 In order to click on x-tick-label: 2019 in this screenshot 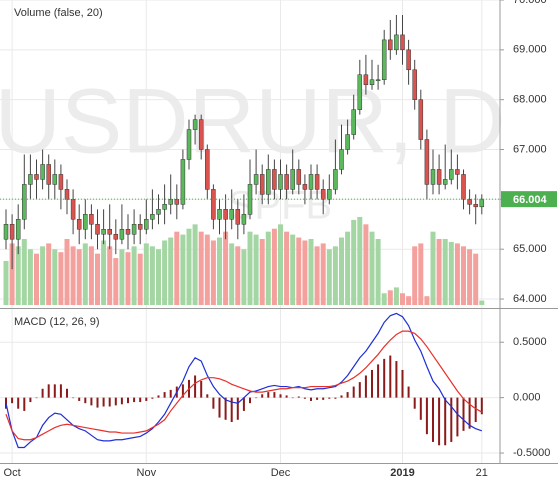, I will do `click(402, 473)`.